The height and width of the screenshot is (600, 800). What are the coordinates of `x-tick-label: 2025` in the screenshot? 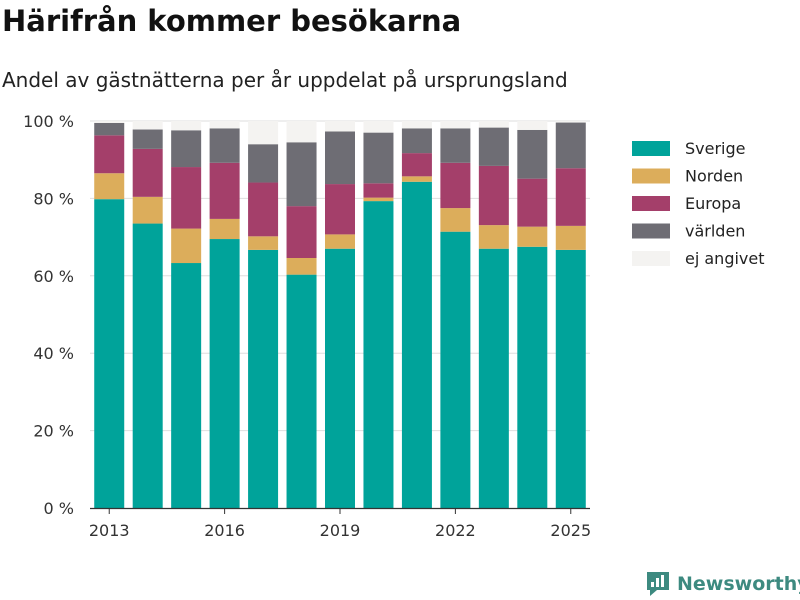 It's located at (570, 530).